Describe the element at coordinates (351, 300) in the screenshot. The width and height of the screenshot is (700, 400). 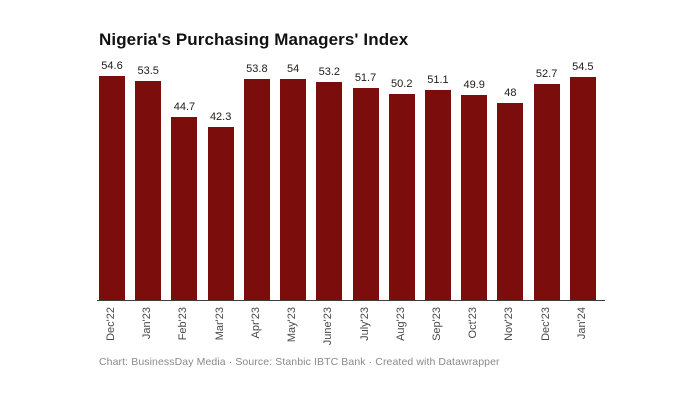
I see `x-axis-line` at that location.